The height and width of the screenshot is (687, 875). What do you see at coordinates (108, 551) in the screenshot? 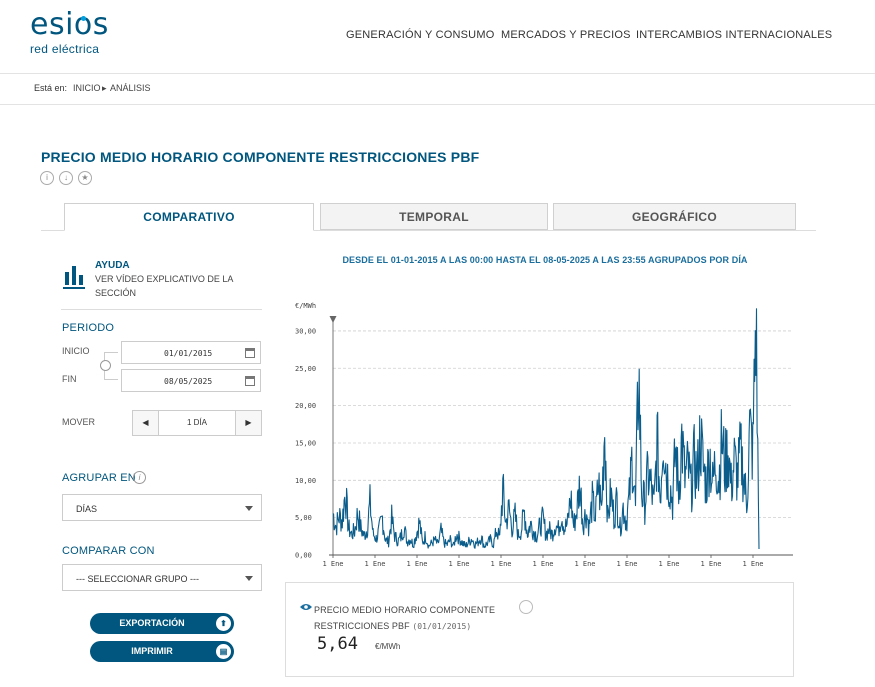
I see `comparar-label: COMPARAR CON` at bounding box center [108, 551].